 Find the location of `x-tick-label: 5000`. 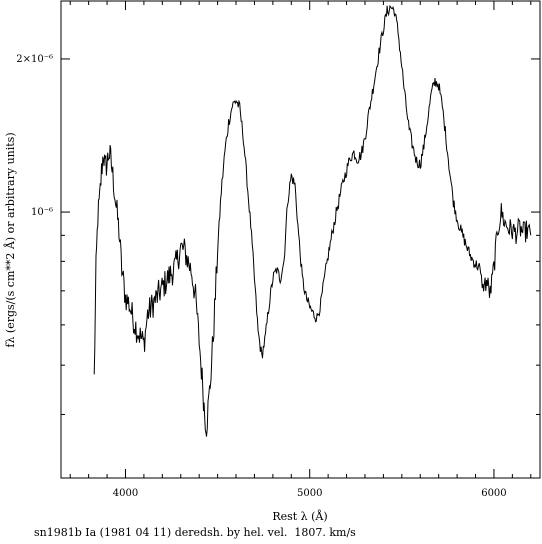

x-tick-label: 5000 is located at coordinates (309, 493).